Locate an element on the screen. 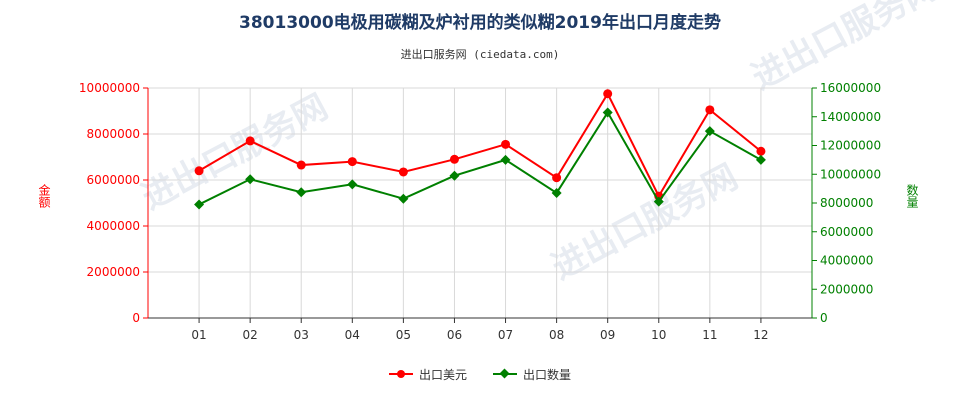  y-left-tick-label: 0 is located at coordinates (136, 318).